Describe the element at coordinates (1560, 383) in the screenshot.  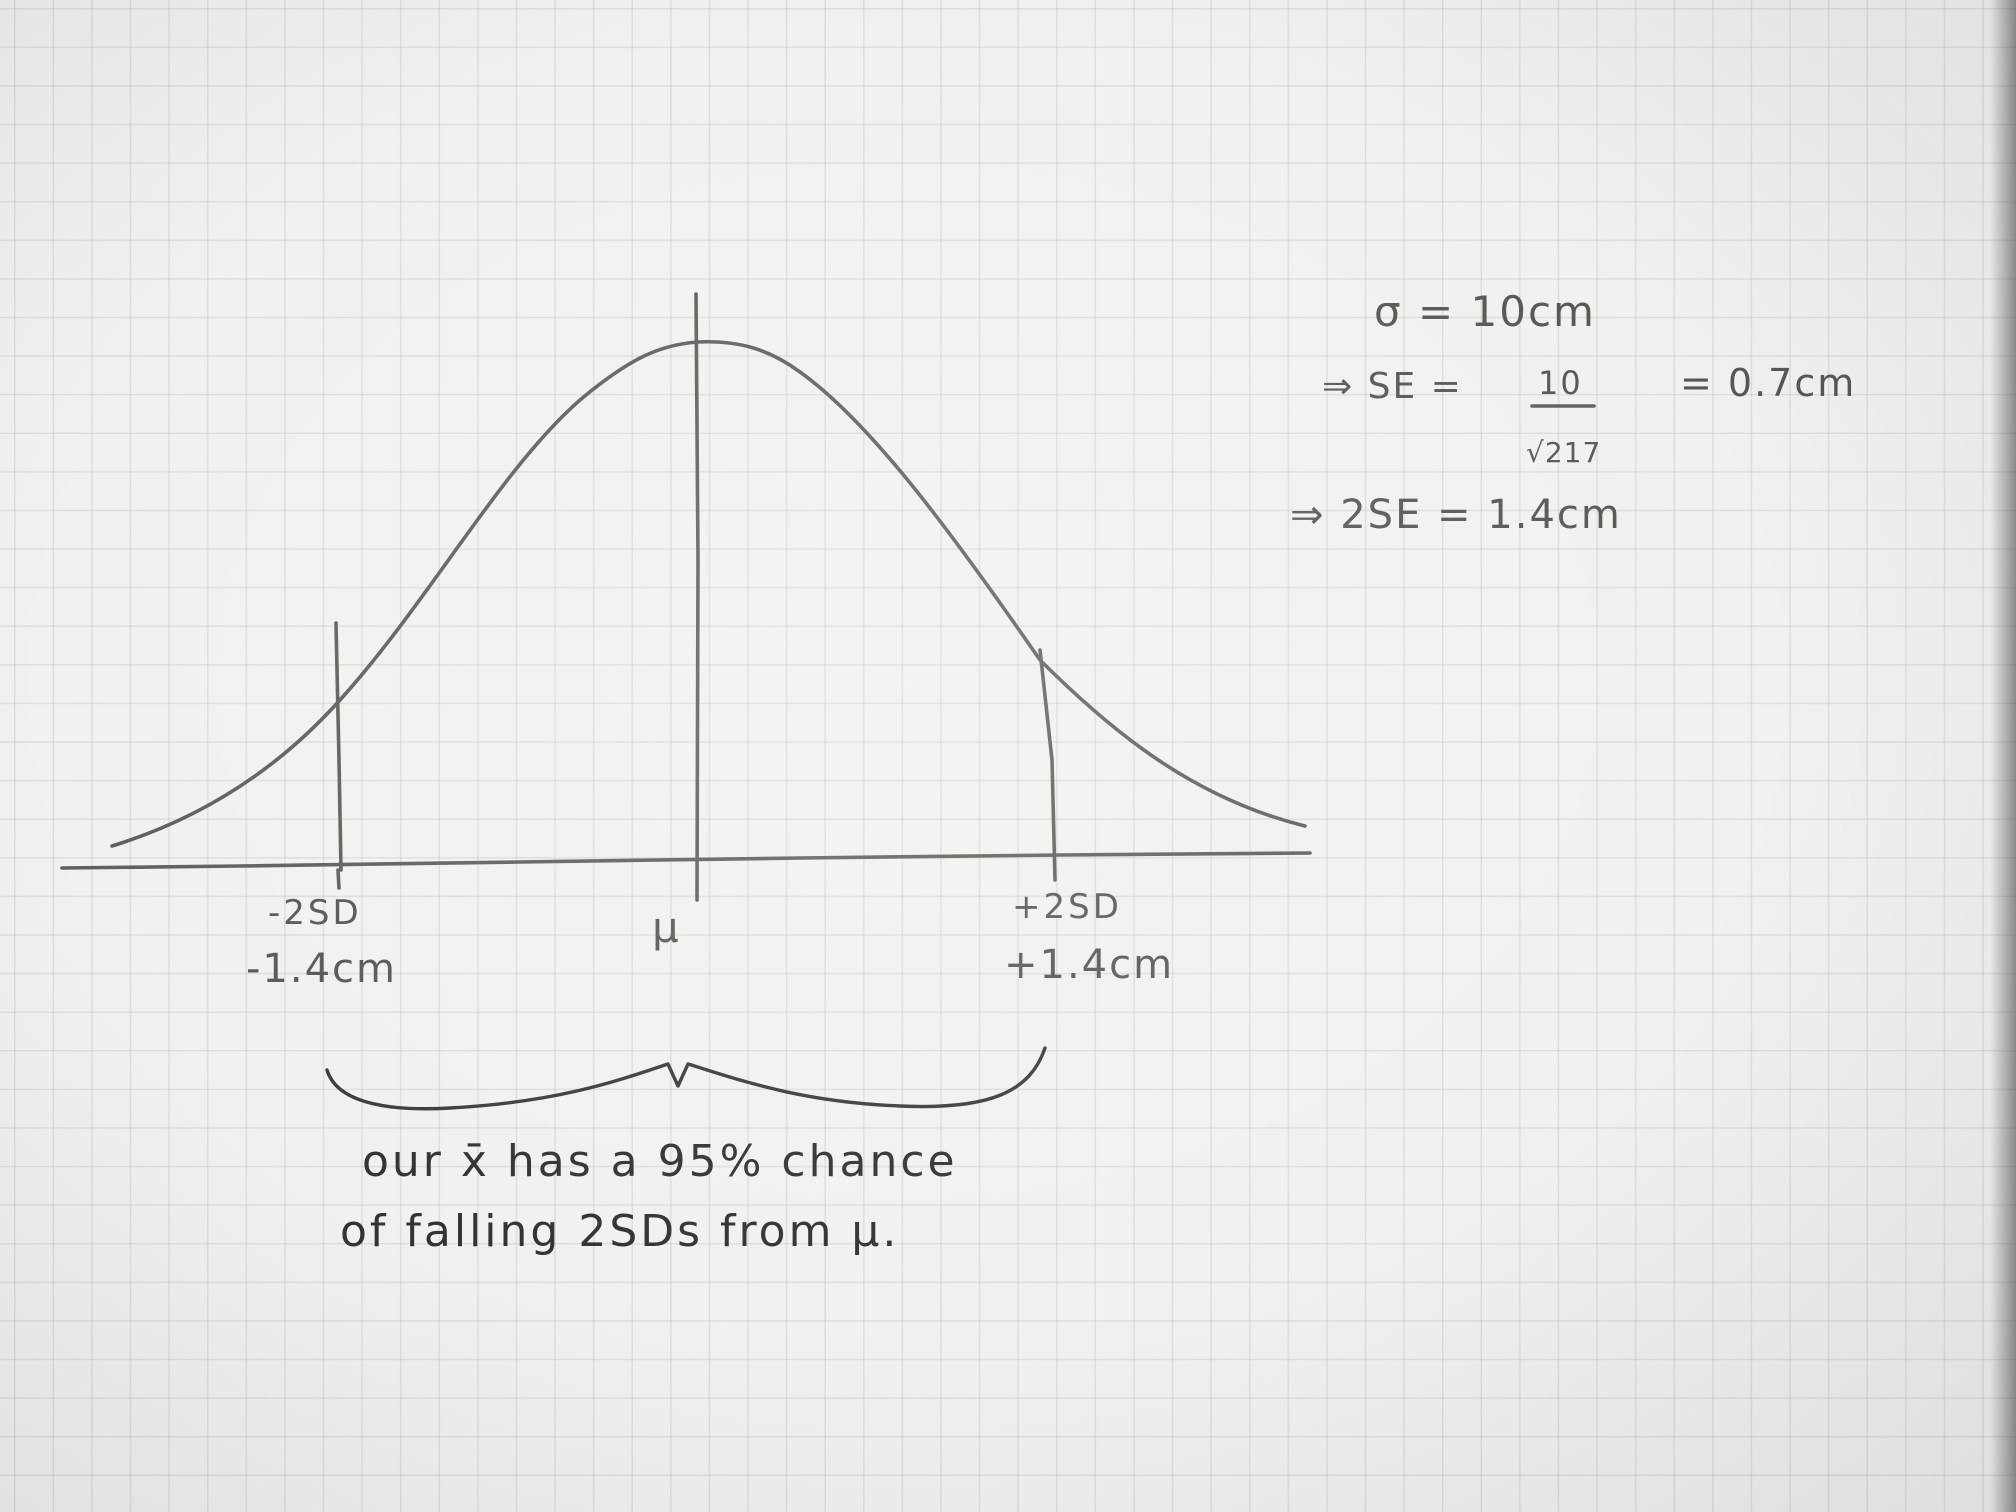
I see `note-se-numerator: 10` at that location.